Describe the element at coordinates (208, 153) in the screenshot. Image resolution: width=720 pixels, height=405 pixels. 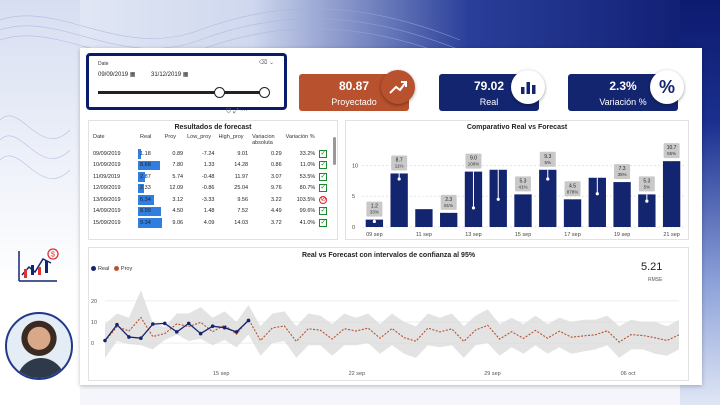
I see `low-proy-cell: -7.24` at that location.